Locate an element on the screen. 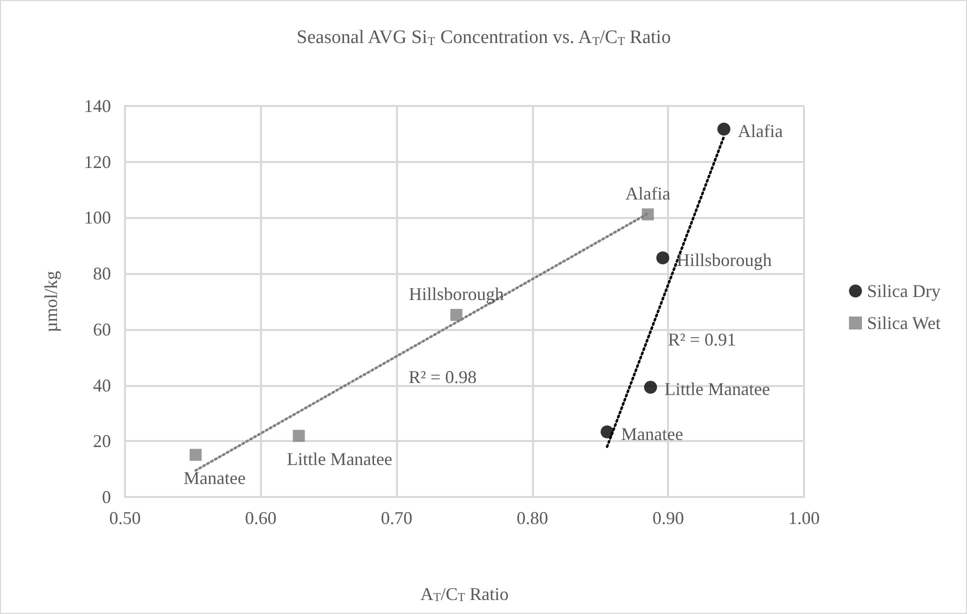 The height and width of the screenshot is (614, 967). y-tick-label: 60 is located at coordinates (102, 329).